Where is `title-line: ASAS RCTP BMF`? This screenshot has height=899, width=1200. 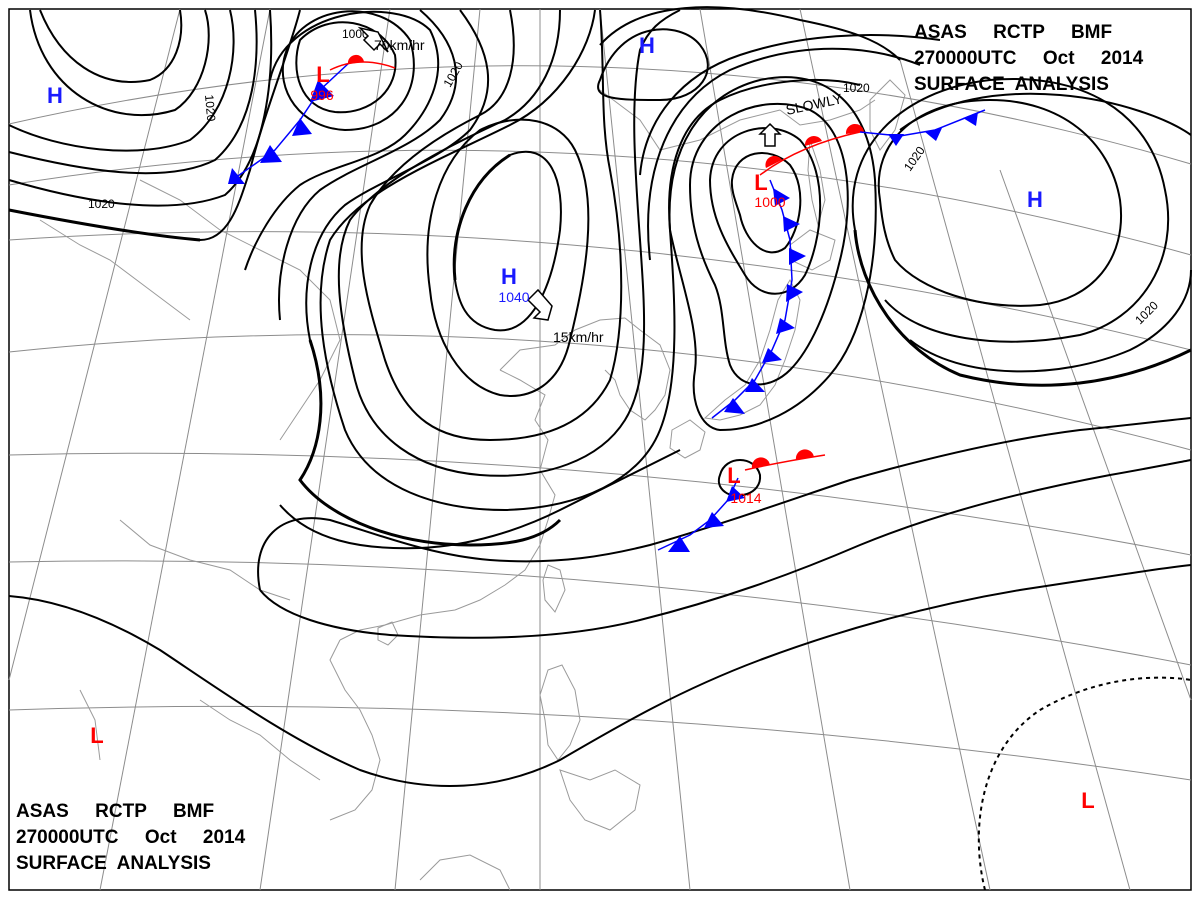
title-line: ASAS RCTP BMF is located at coordinates (1013, 32).